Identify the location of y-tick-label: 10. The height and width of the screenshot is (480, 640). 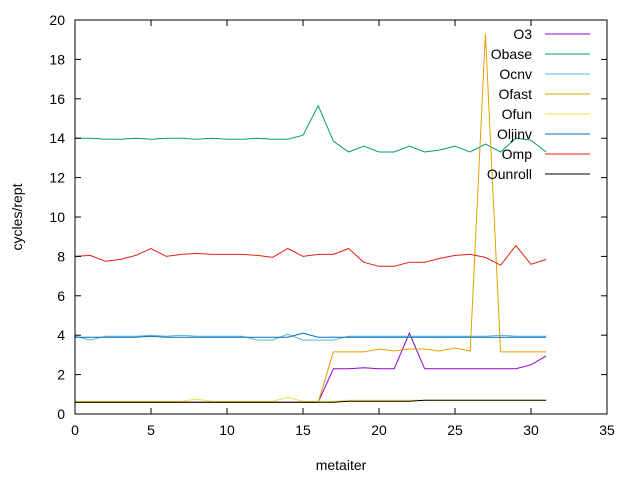
(57, 217).